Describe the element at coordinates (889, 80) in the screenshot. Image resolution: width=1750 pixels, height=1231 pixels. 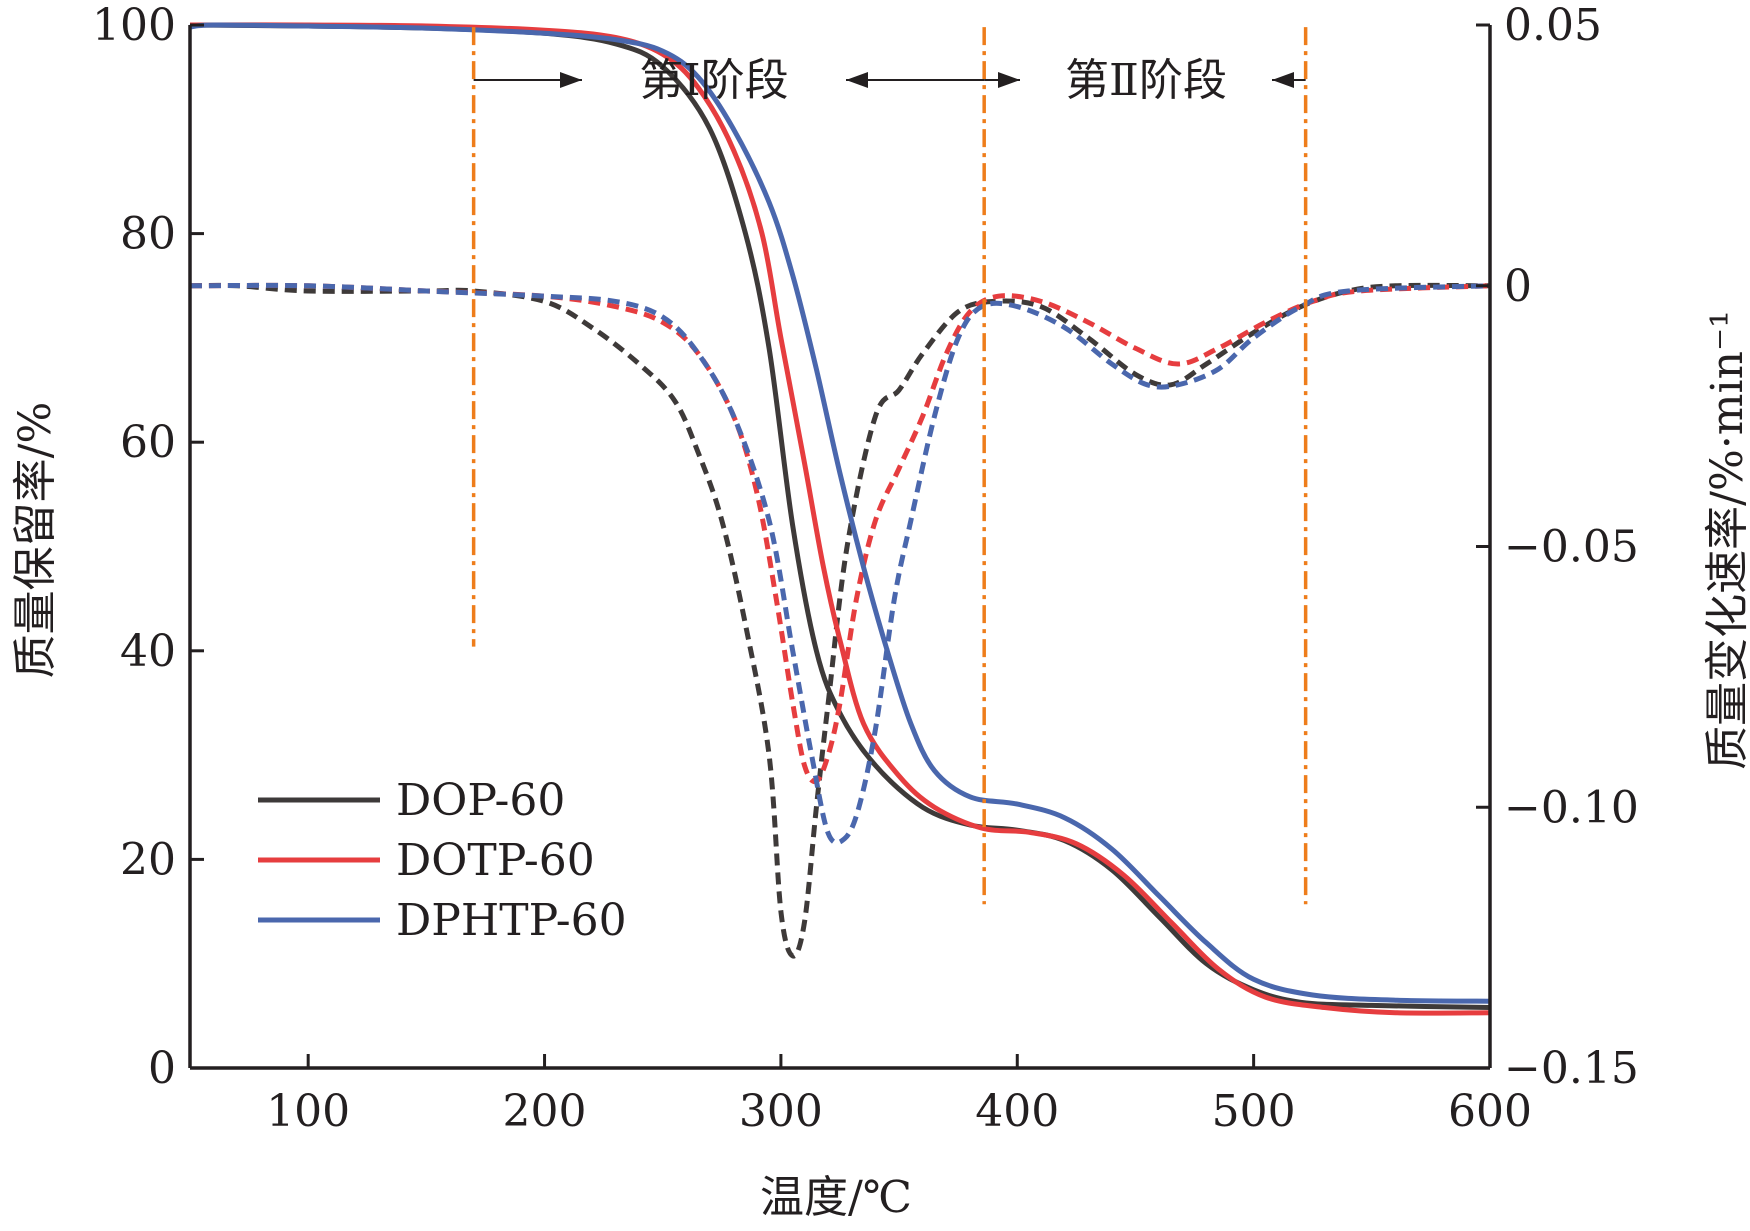
I see `stage-annotation: 第Ⅰ阶段 第Ⅱ阶段` at that location.